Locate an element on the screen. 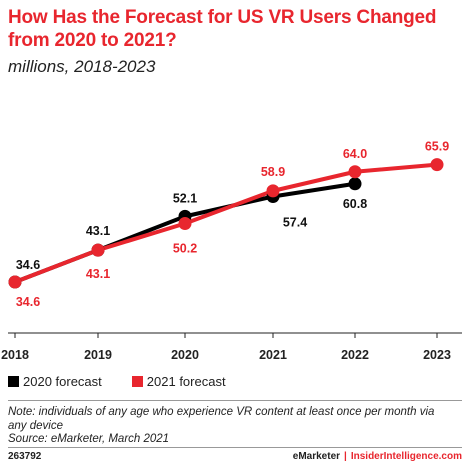 The height and width of the screenshot is (468, 470). data-label-2020: 52.1 is located at coordinates (185, 198).